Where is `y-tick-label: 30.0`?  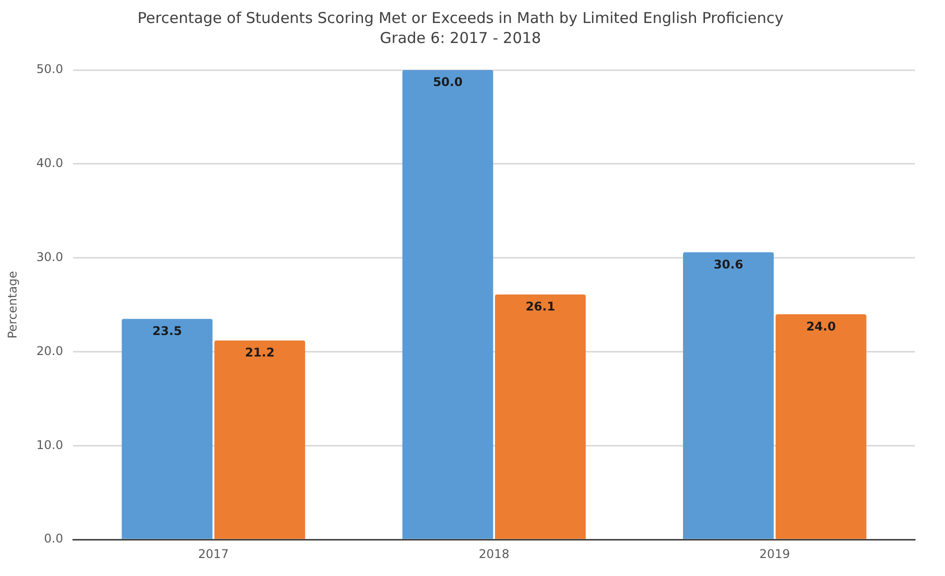
y-tick-label: 30.0 is located at coordinates (50, 257).